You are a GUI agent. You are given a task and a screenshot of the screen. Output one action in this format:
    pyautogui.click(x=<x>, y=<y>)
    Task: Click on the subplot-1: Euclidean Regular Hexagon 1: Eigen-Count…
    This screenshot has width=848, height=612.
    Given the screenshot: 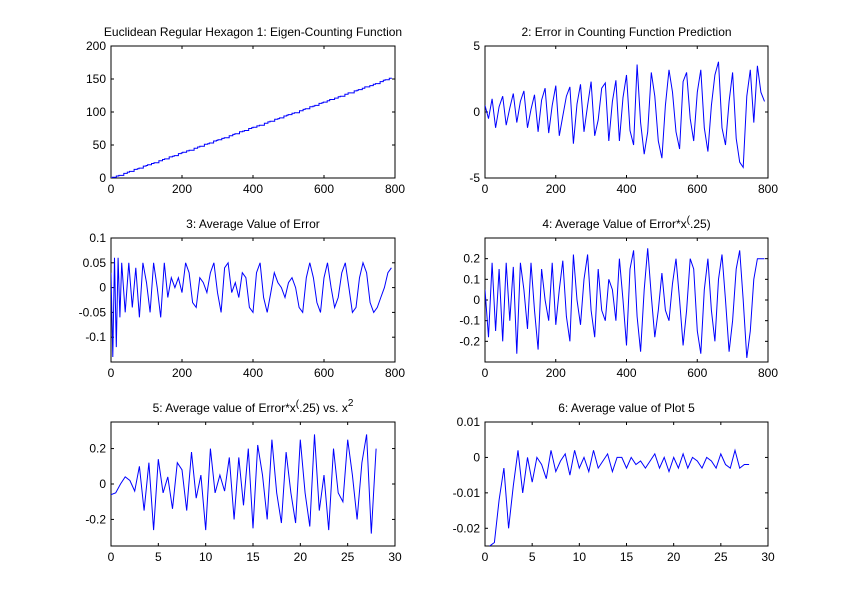 What is the action you would take?
    pyautogui.click(x=245, y=110)
    